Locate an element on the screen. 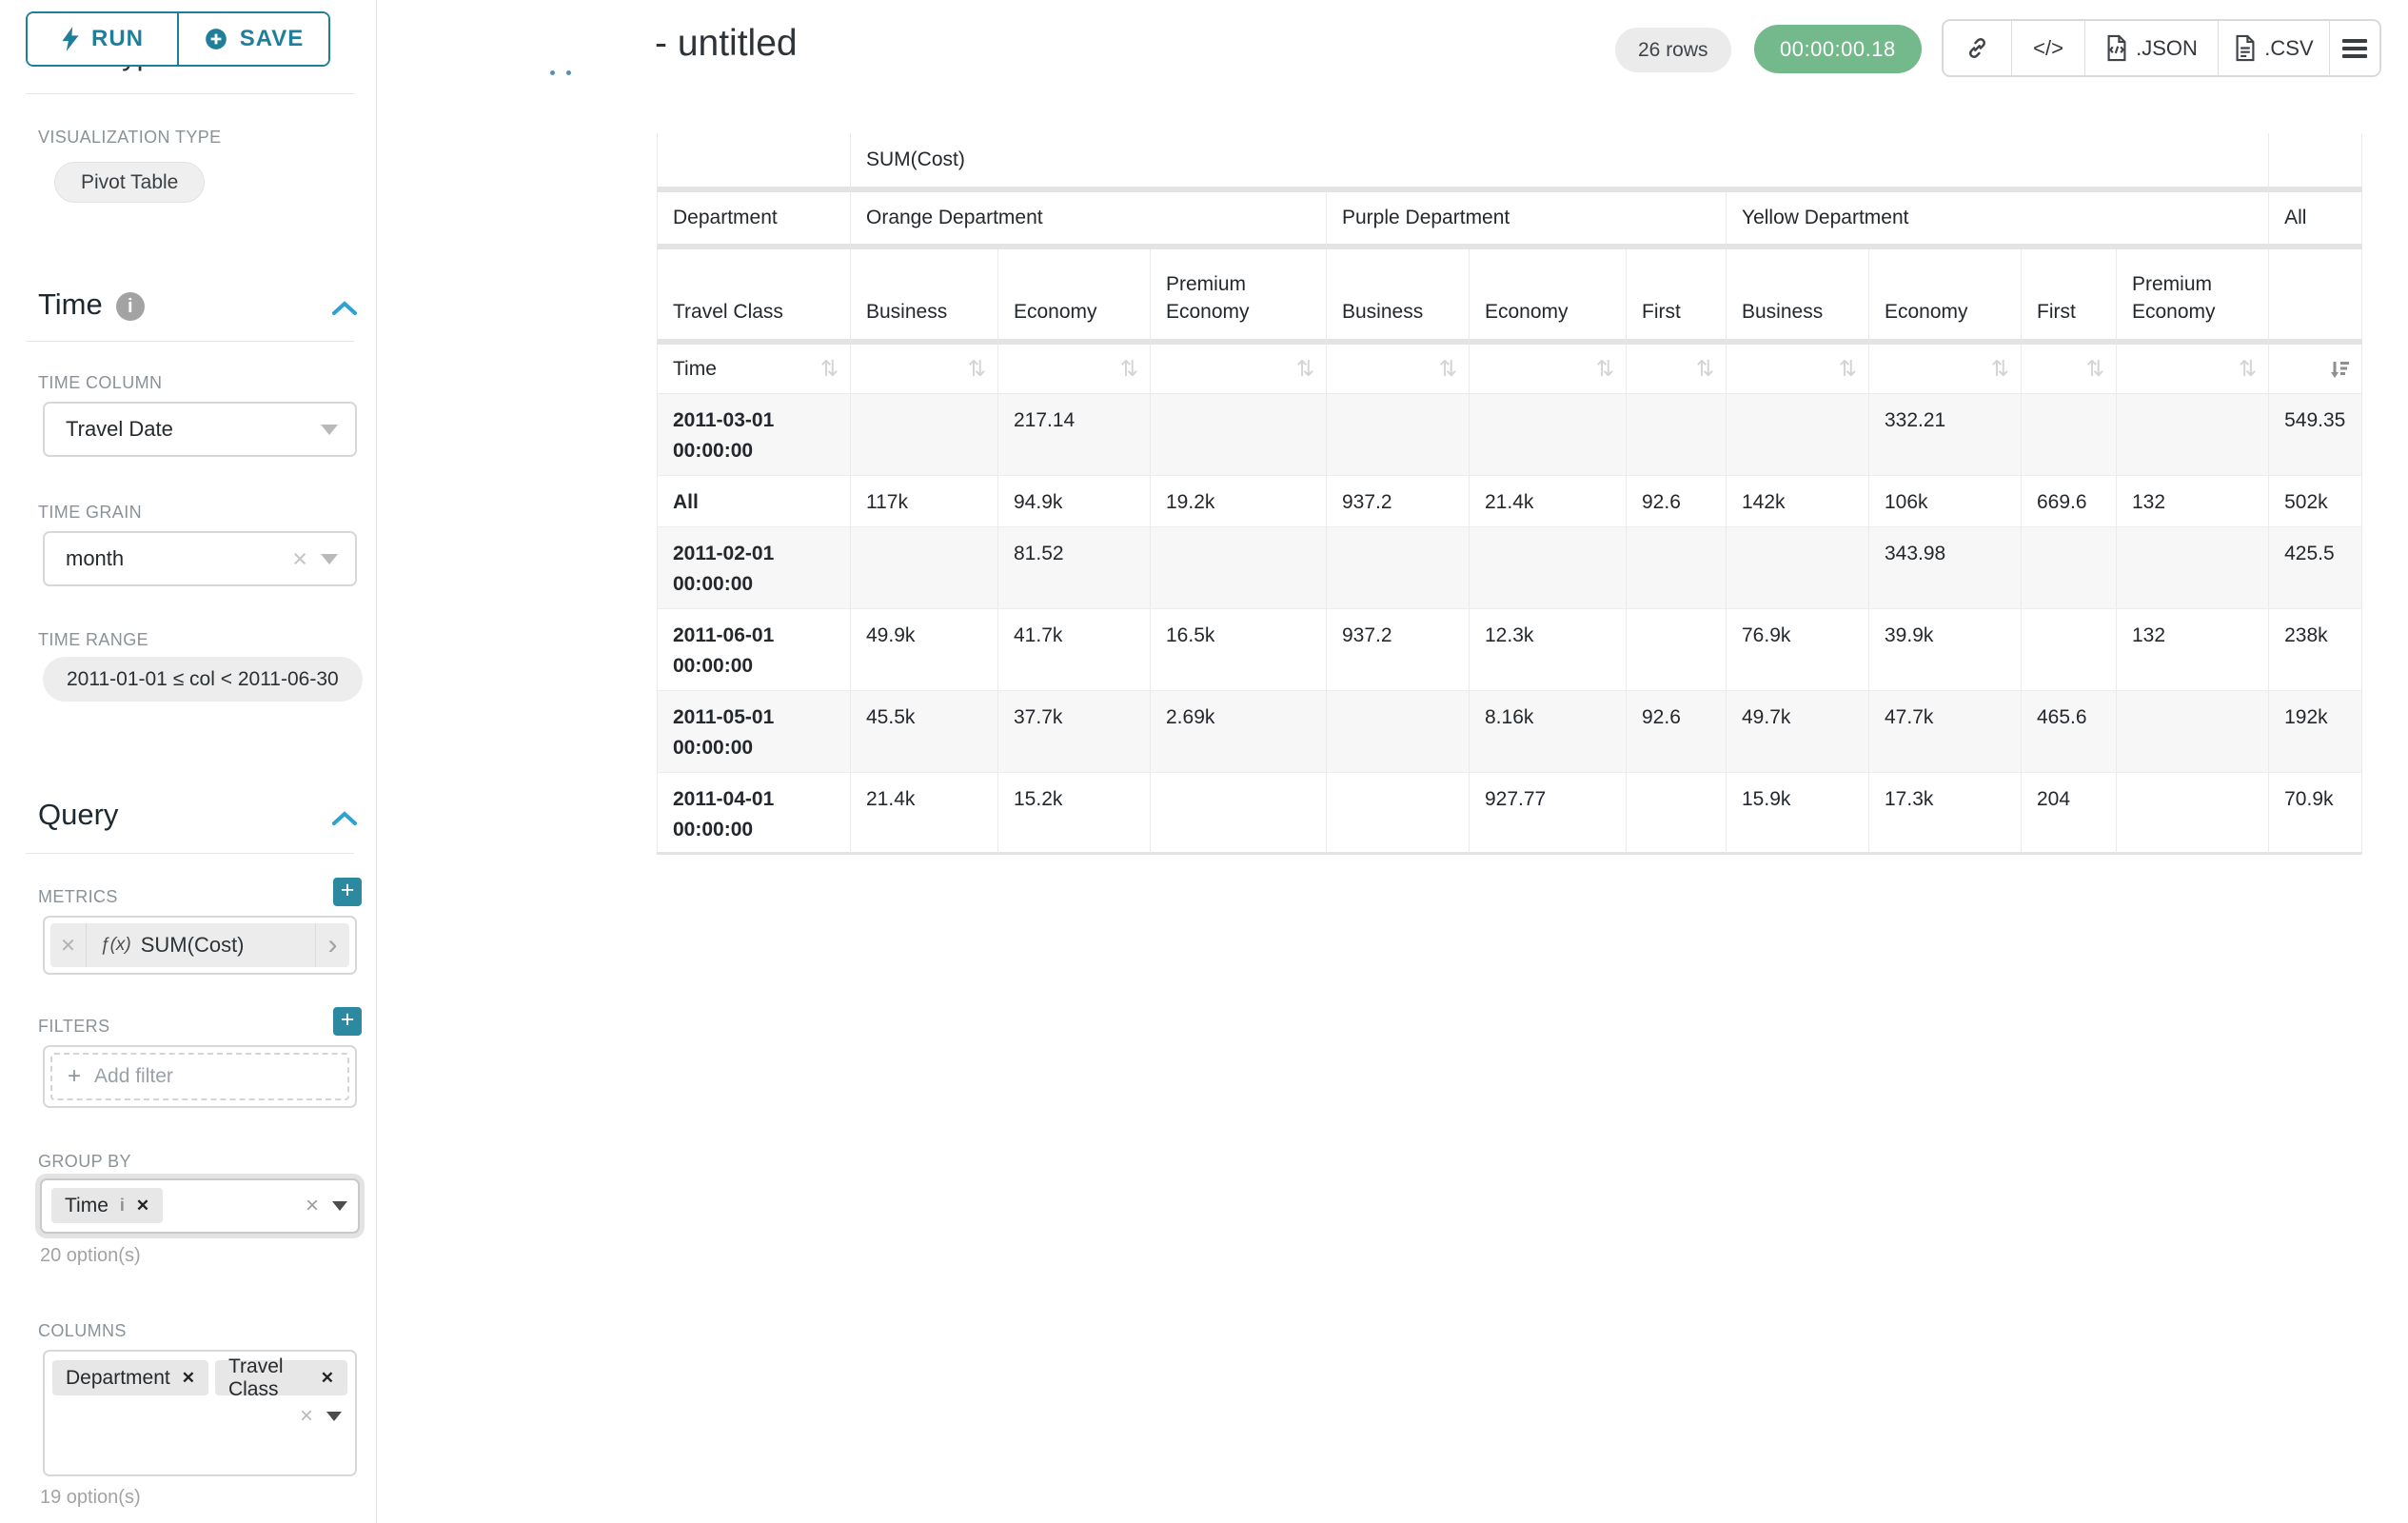 This screenshot has width=2408, height=1523. sort-cell is located at coordinates (2316, 369).